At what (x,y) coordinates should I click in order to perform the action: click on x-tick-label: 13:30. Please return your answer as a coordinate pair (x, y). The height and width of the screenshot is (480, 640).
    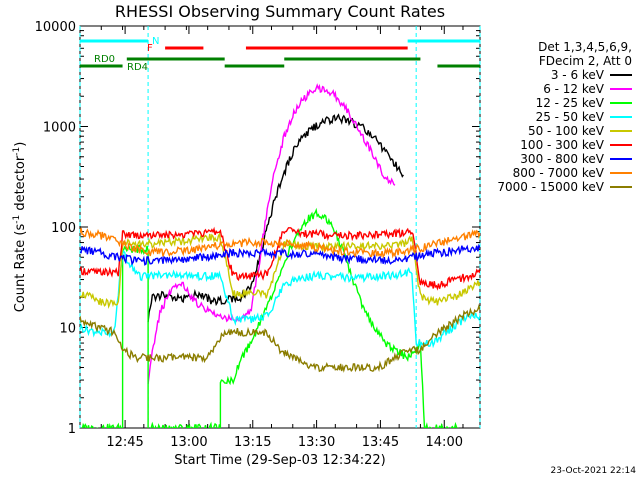
    Looking at the image, I should click on (316, 442).